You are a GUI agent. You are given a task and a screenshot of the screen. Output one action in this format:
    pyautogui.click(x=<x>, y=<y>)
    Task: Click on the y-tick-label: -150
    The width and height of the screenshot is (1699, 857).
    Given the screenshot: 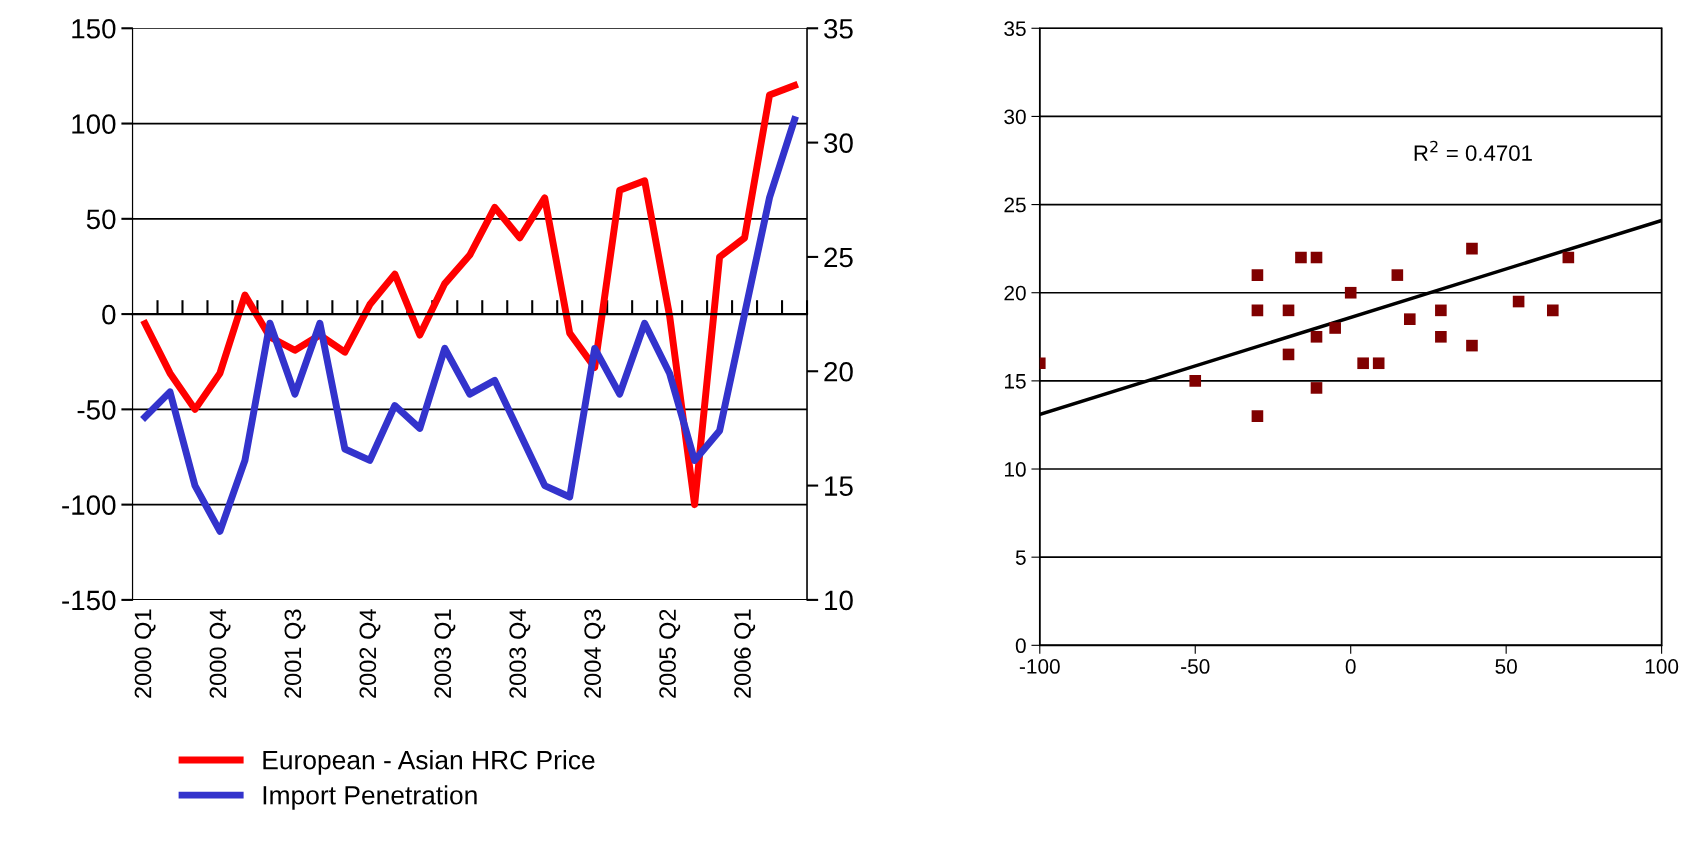 What is the action you would take?
    pyautogui.click(x=89, y=600)
    